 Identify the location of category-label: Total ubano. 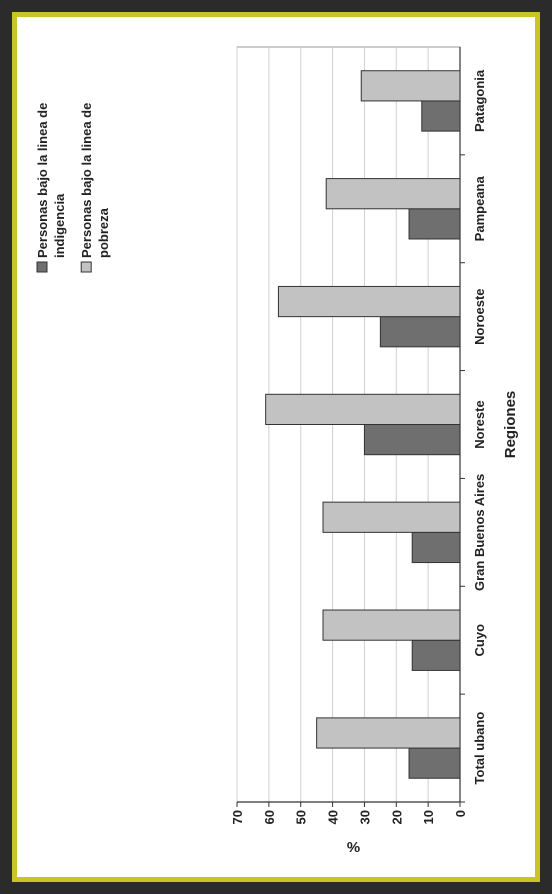
(479, 748).